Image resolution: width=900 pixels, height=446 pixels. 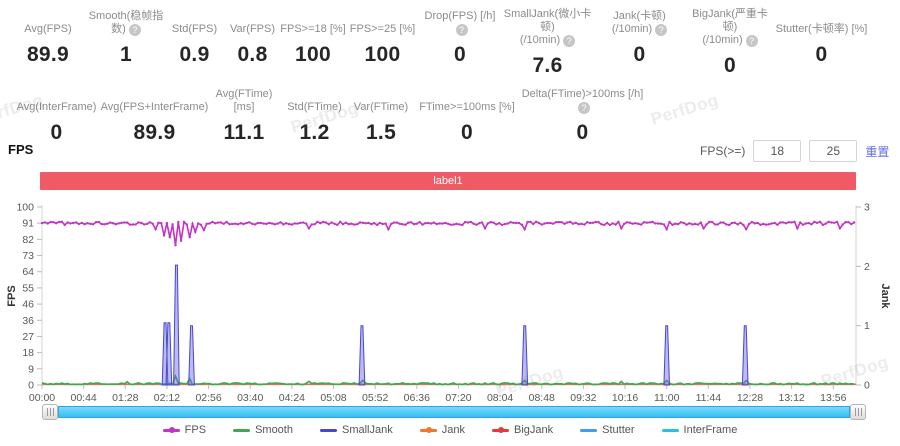 I want to click on stat-std-fps: Std(FPS) 0.9, so click(x=194, y=43).